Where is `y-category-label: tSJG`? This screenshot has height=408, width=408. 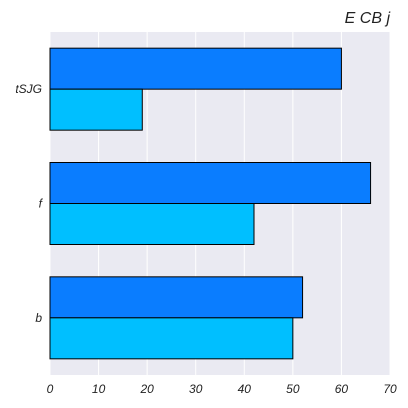
y-category-label: tSJG is located at coordinates (28, 89).